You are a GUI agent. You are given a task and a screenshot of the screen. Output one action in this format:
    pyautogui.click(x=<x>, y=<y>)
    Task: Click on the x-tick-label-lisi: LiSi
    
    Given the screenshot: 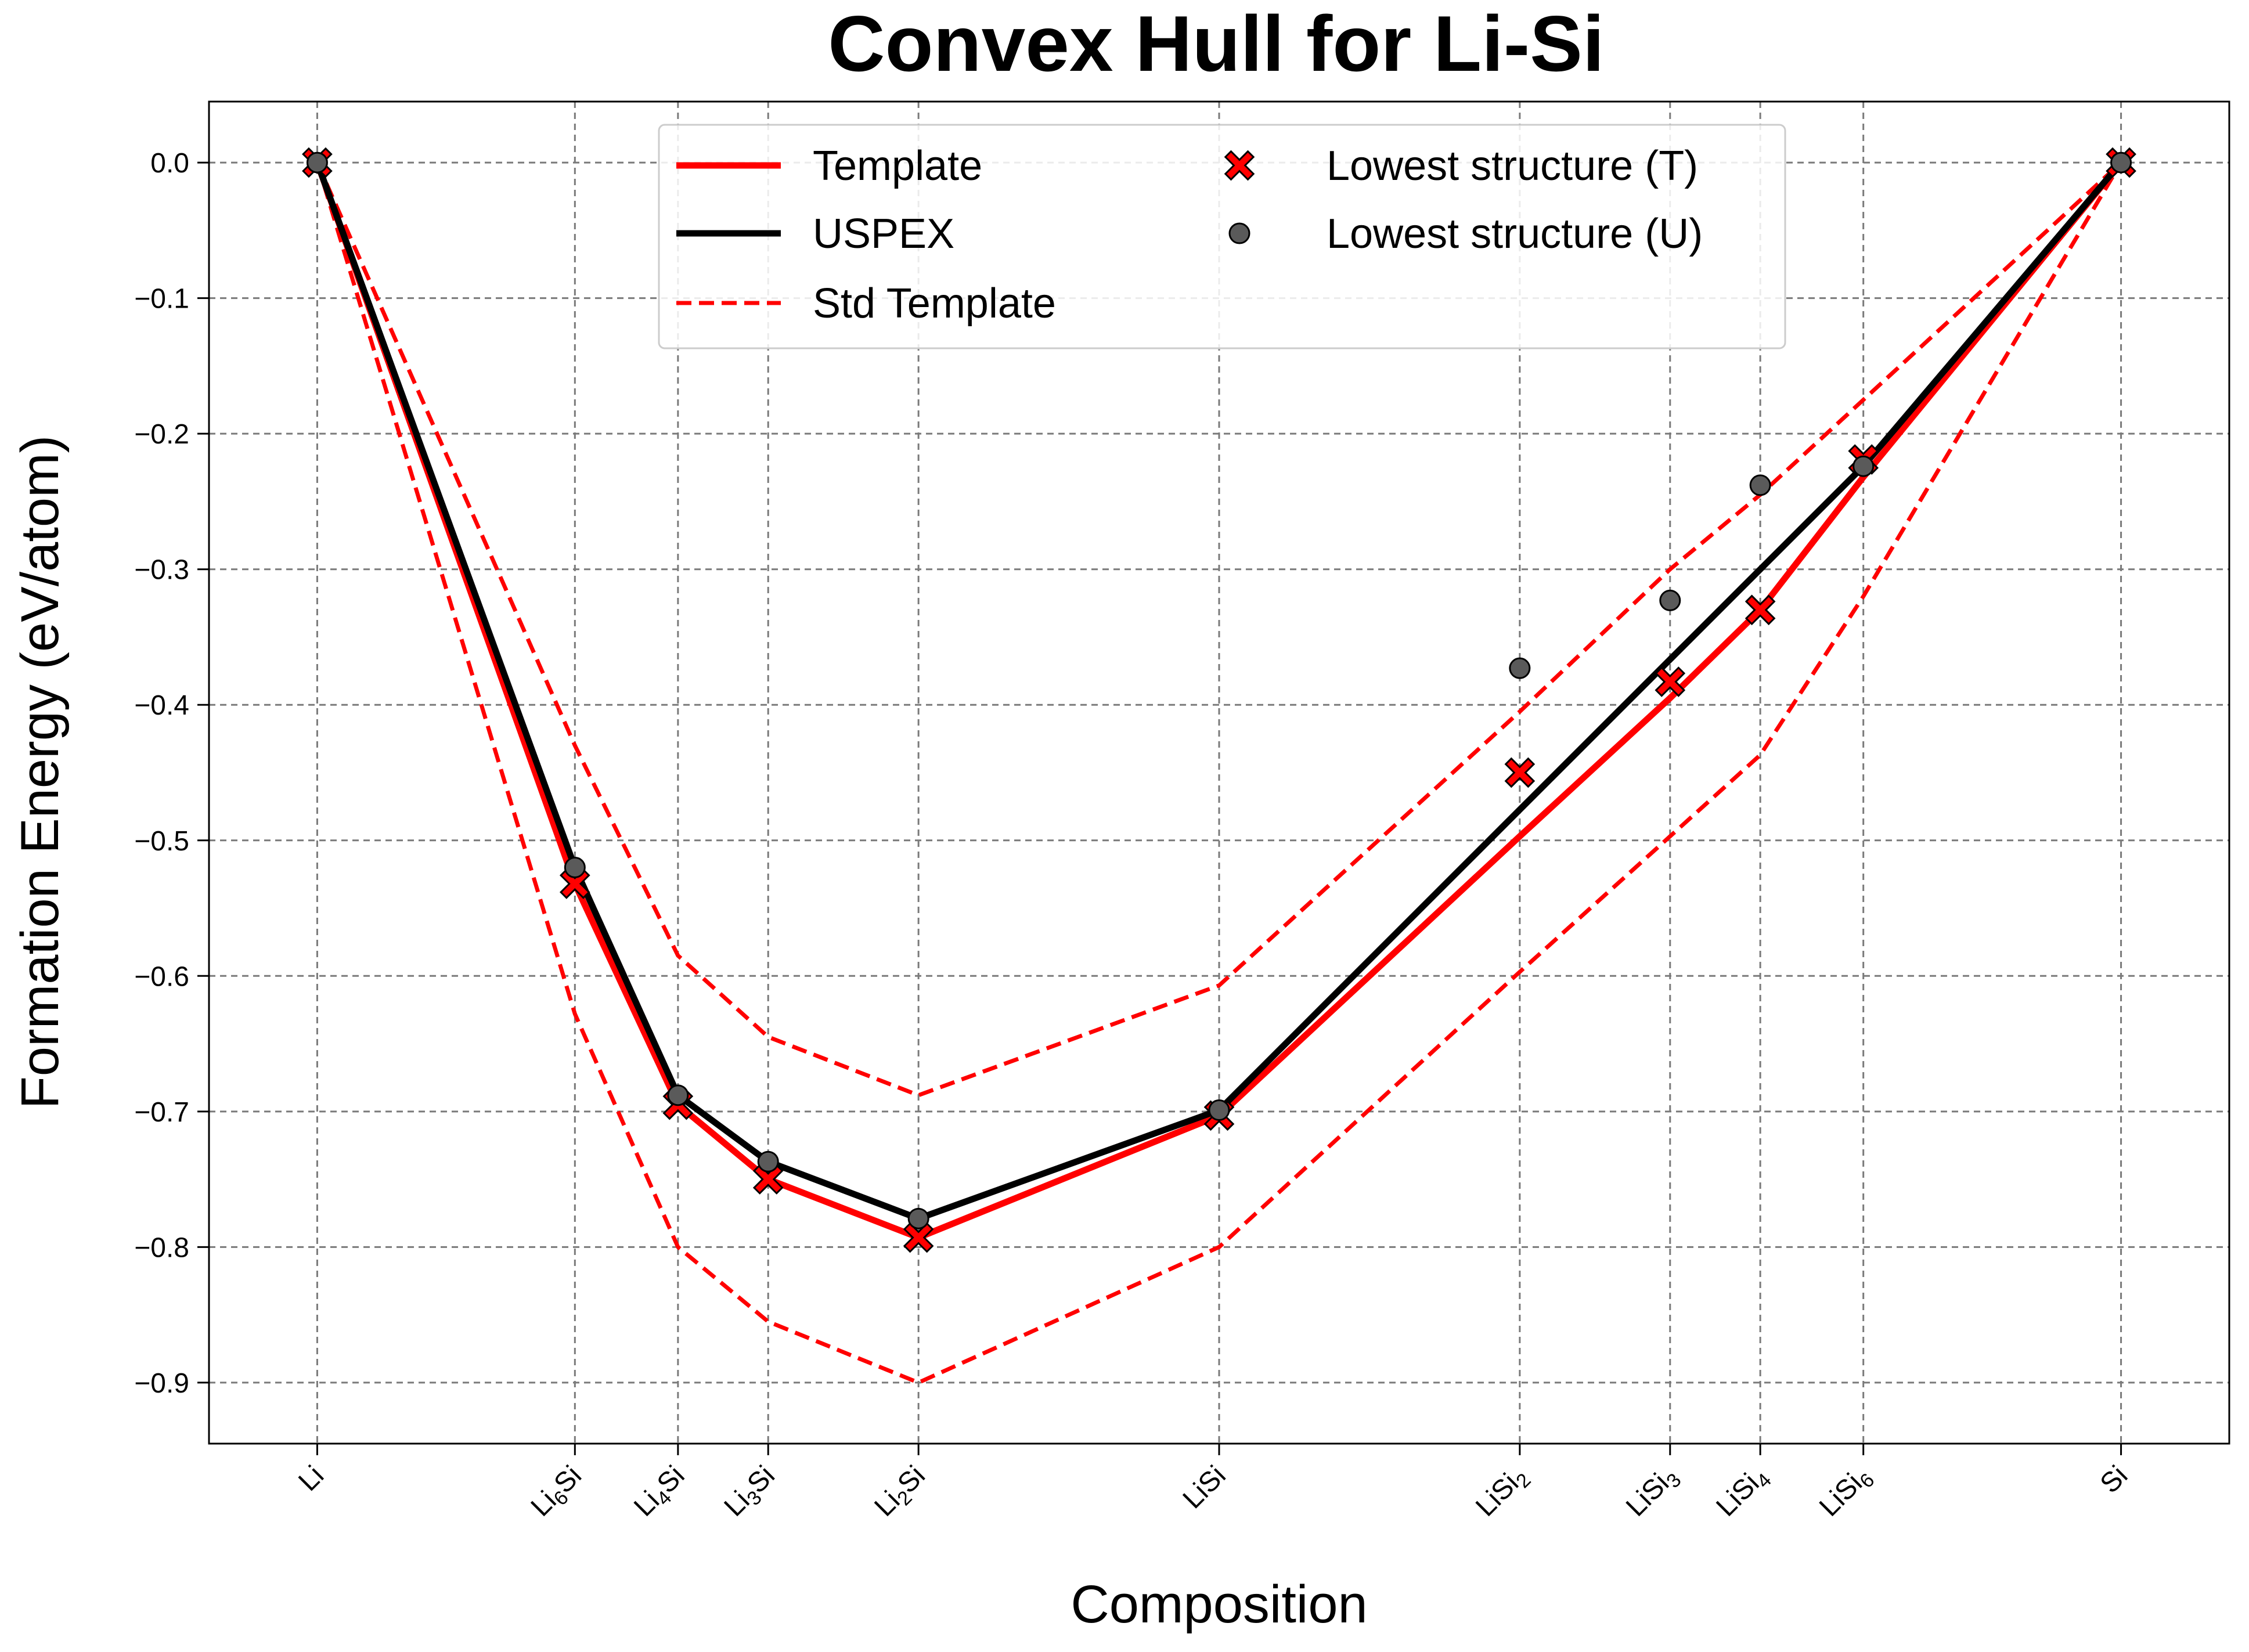 What is the action you would take?
    pyautogui.click(x=1204, y=1487)
    